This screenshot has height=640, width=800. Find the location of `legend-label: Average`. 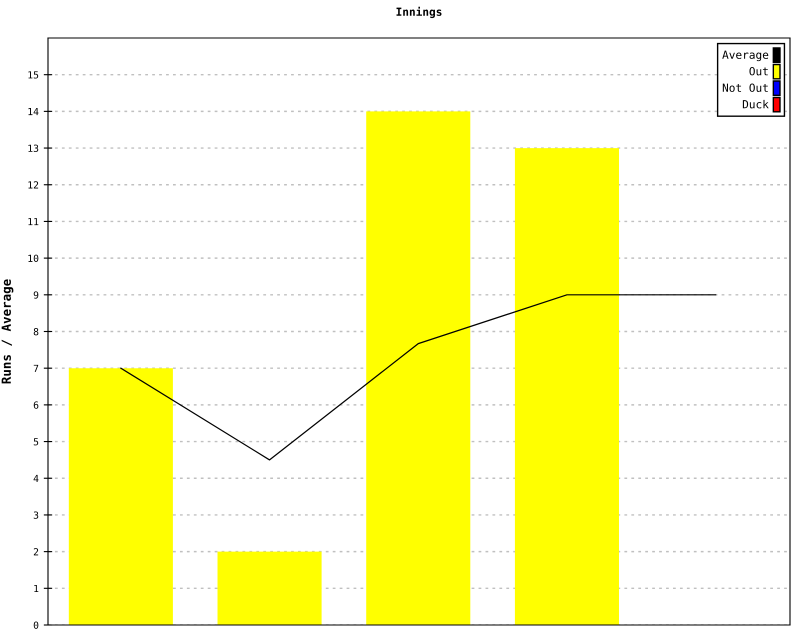

legend-label: Average is located at coordinates (745, 56).